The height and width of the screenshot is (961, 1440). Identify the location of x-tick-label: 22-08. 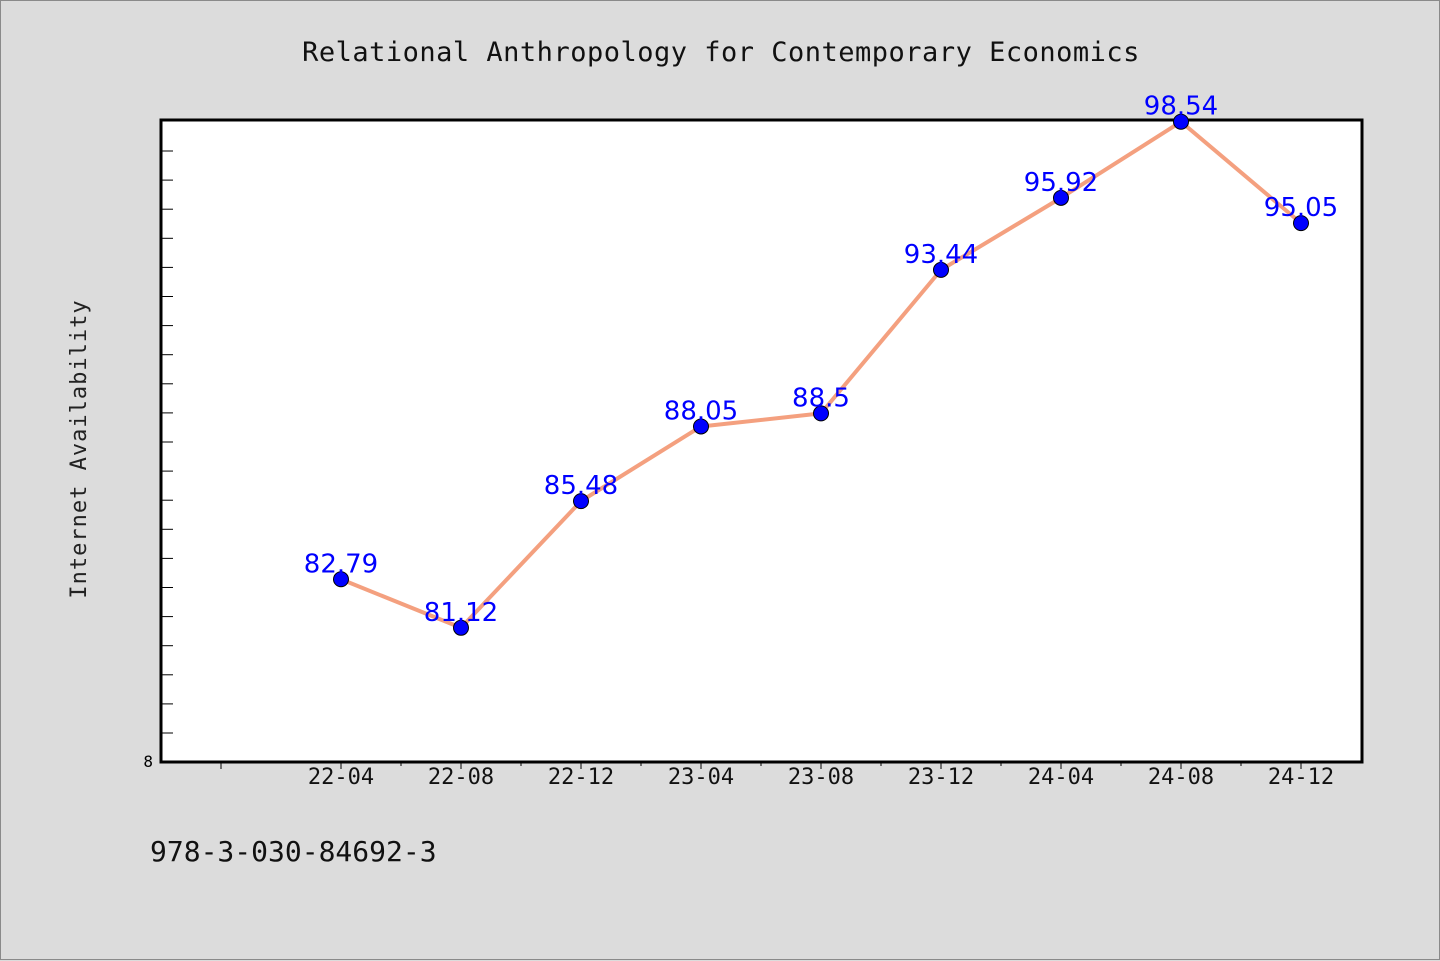
(461, 777).